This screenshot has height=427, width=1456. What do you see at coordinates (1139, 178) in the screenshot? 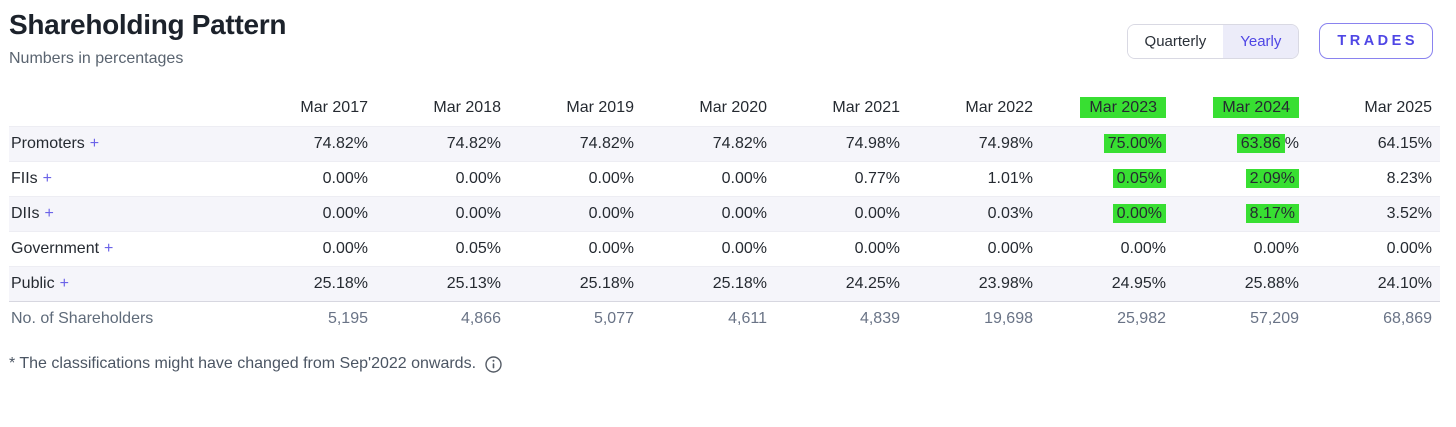
I see `highlighted-value: 0.05%` at bounding box center [1139, 178].